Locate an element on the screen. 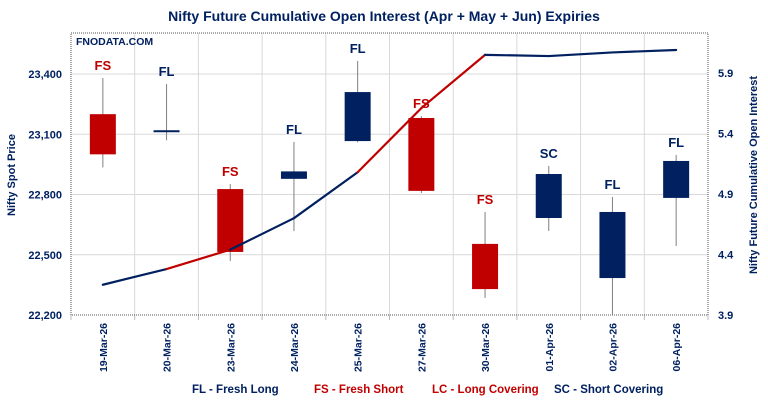 The height and width of the screenshot is (404, 768). y-axis-left: 22,200 22,500 22,800 23,100 23,400 is located at coordinates (45, 195).